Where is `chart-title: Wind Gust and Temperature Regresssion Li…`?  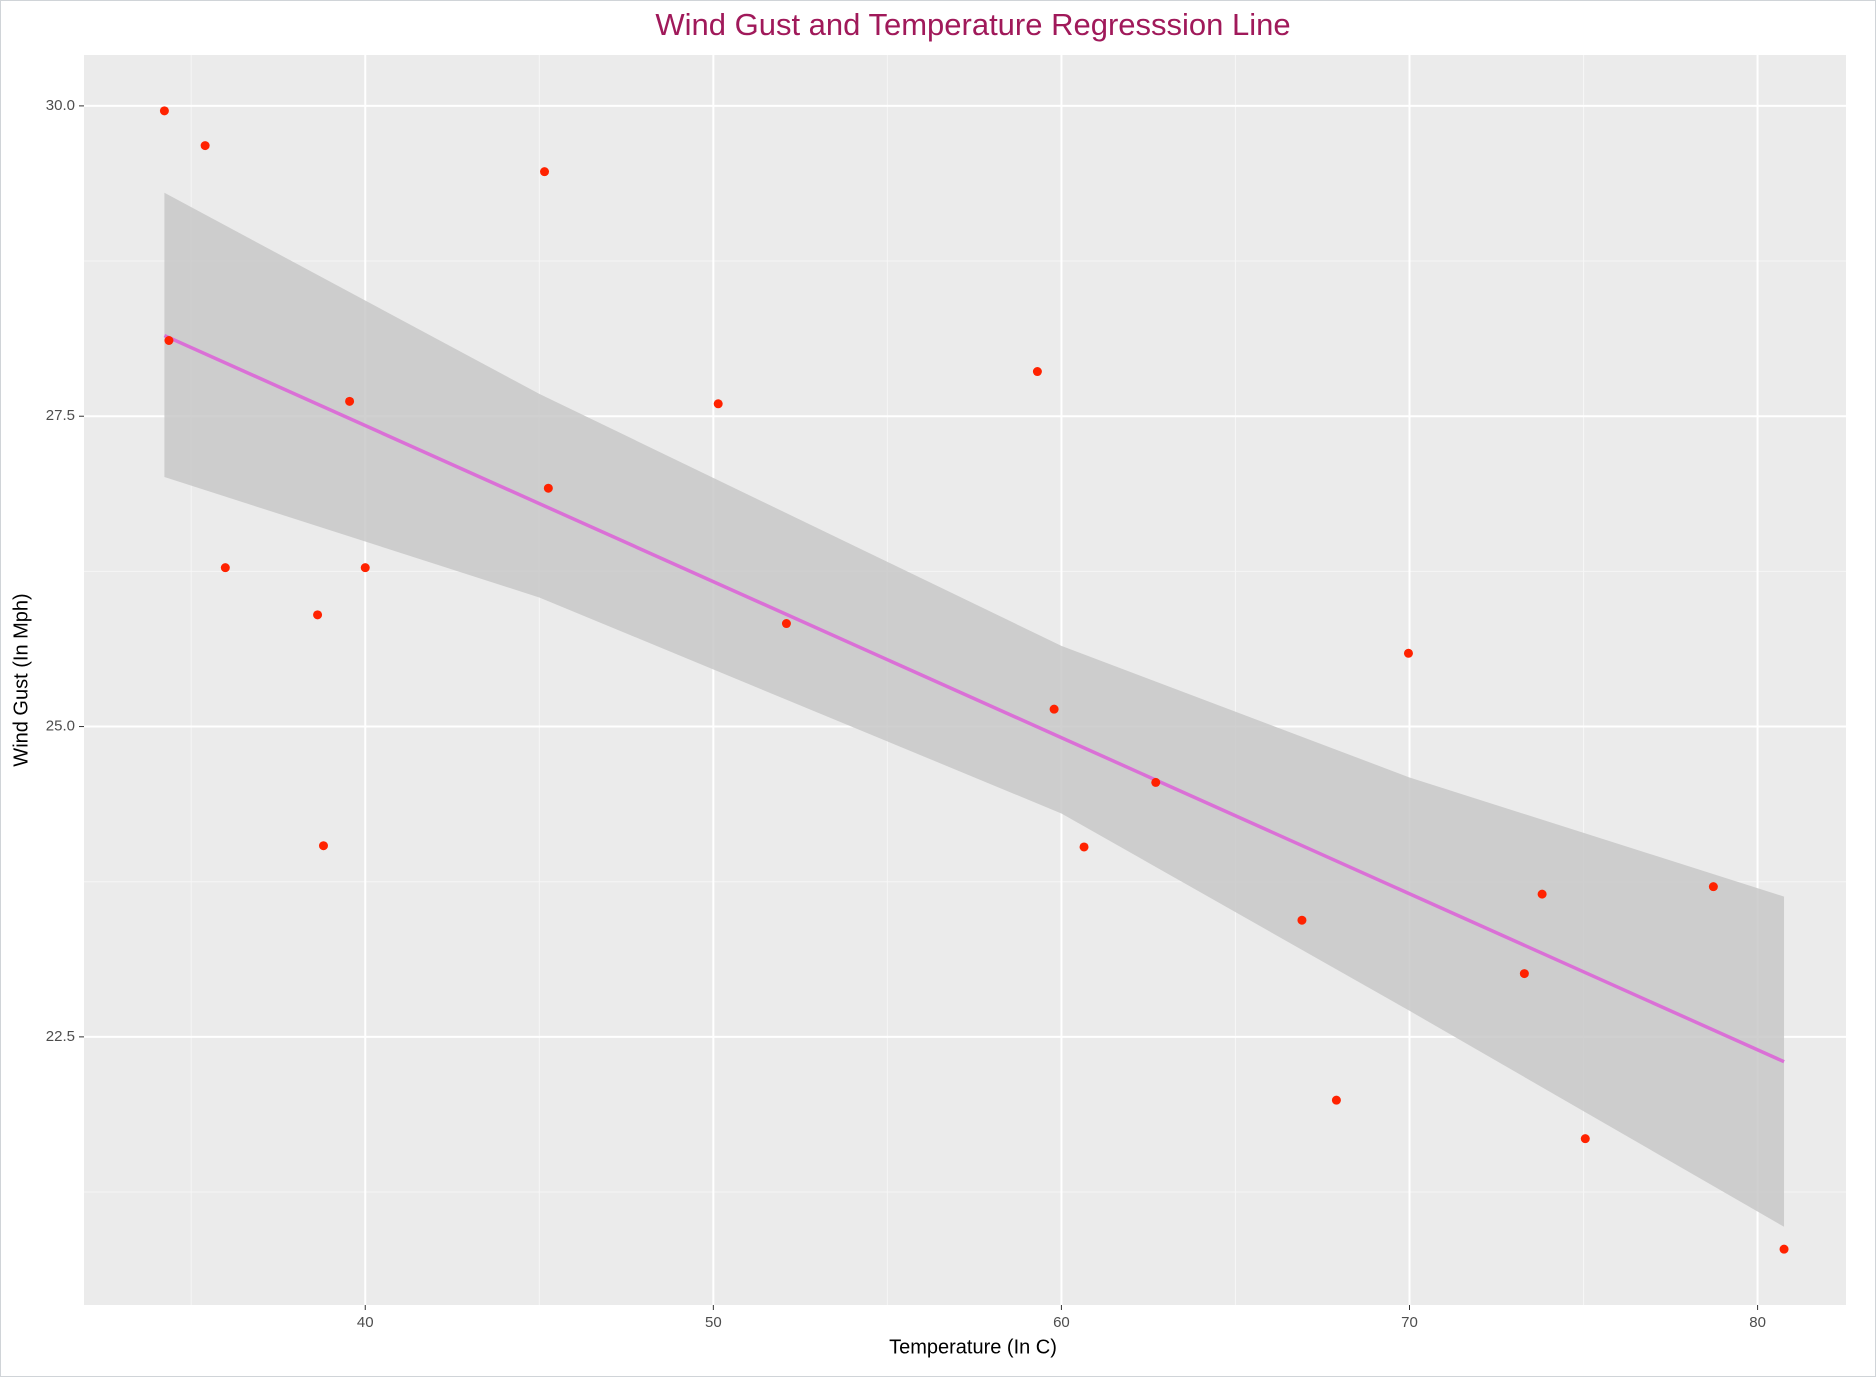
chart-title: Wind Gust and Temperature Regresssion Li… is located at coordinates (972, 24).